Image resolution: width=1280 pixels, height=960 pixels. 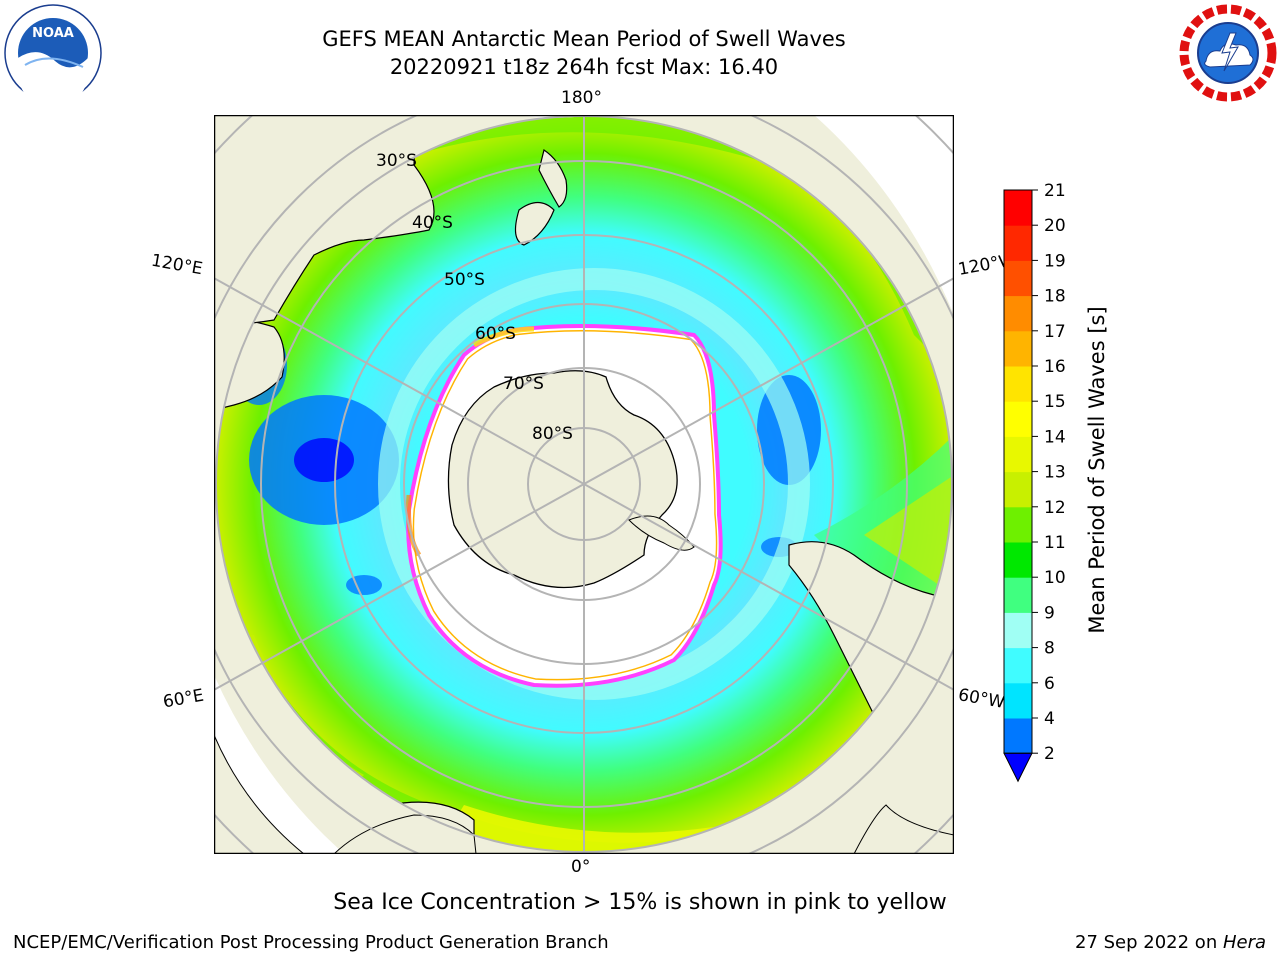 What do you see at coordinates (396, 161) in the screenshot?
I see `lat-label-30s: 30°S` at bounding box center [396, 161].